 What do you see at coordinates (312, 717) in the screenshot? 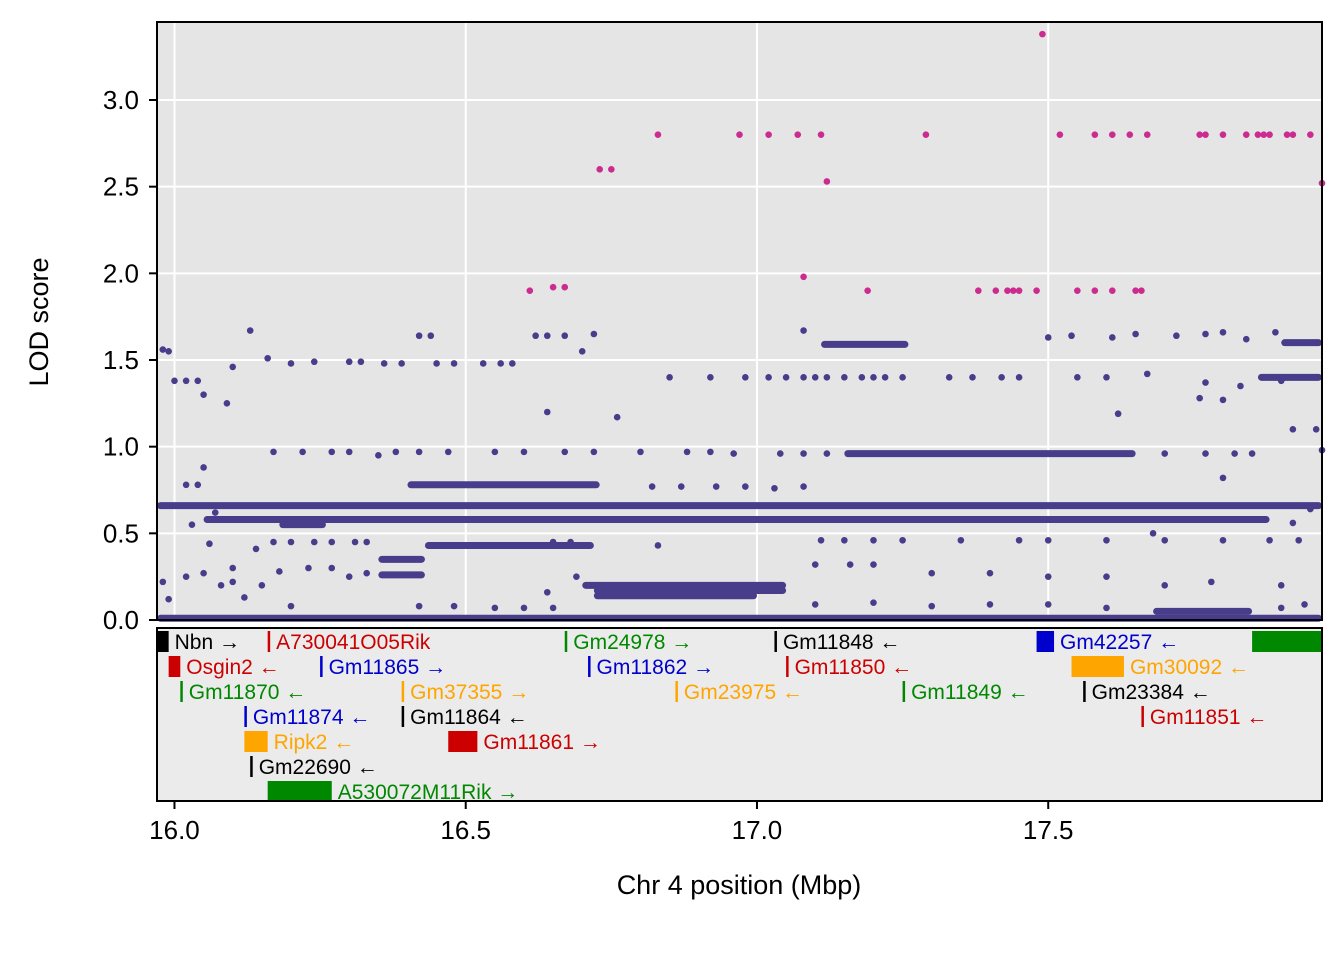
I see `gene-label: Gm11874 ←` at bounding box center [312, 717].